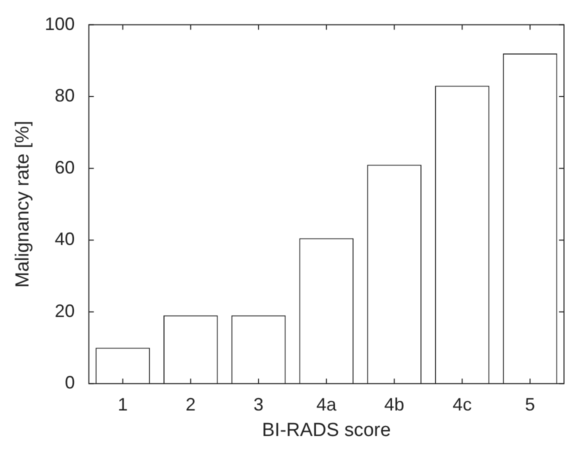  Describe the element at coordinates (259, 404) in the screenshot. I see `x-tick-label: 3` at that location.